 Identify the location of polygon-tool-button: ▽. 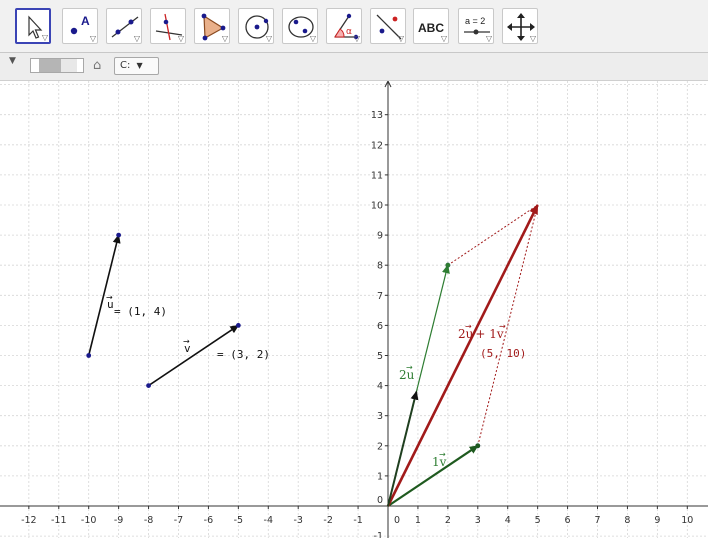
(212, 26).